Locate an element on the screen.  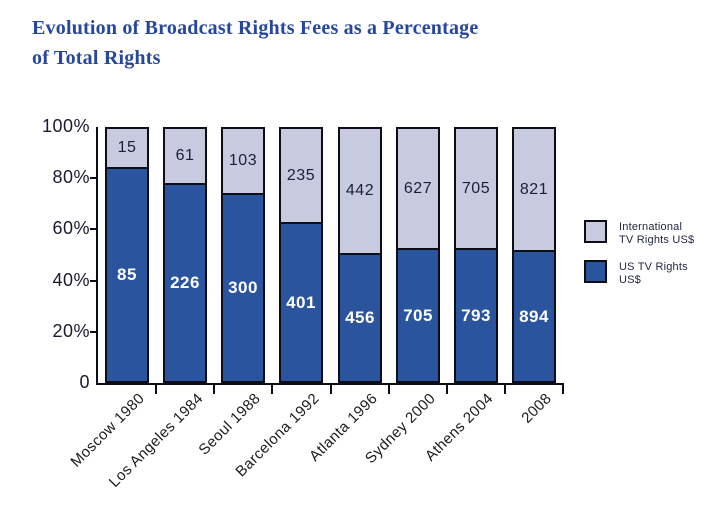
legend-label-international-line-2: TV Rights US$ is located at coordinates (657, 240).